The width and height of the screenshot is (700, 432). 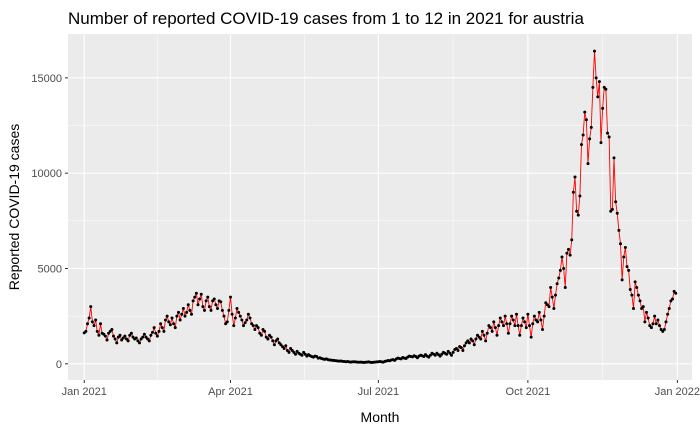 What do you see at coordinates (59, 365) in the screenshot?
I see `y-tick-label: 0` at bounding box center [59, 365].